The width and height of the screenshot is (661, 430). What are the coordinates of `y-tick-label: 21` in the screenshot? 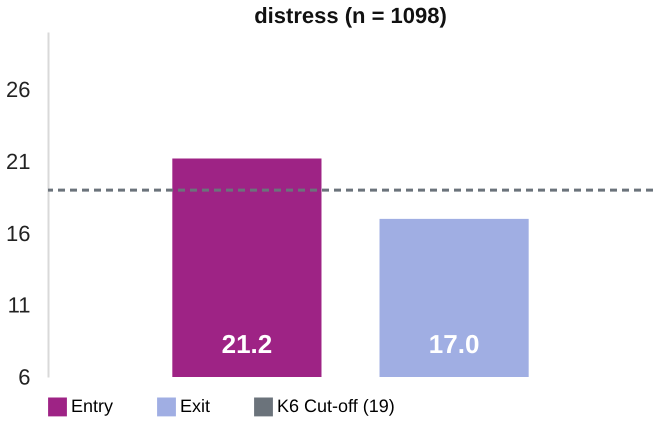 It's located at (18, 161).